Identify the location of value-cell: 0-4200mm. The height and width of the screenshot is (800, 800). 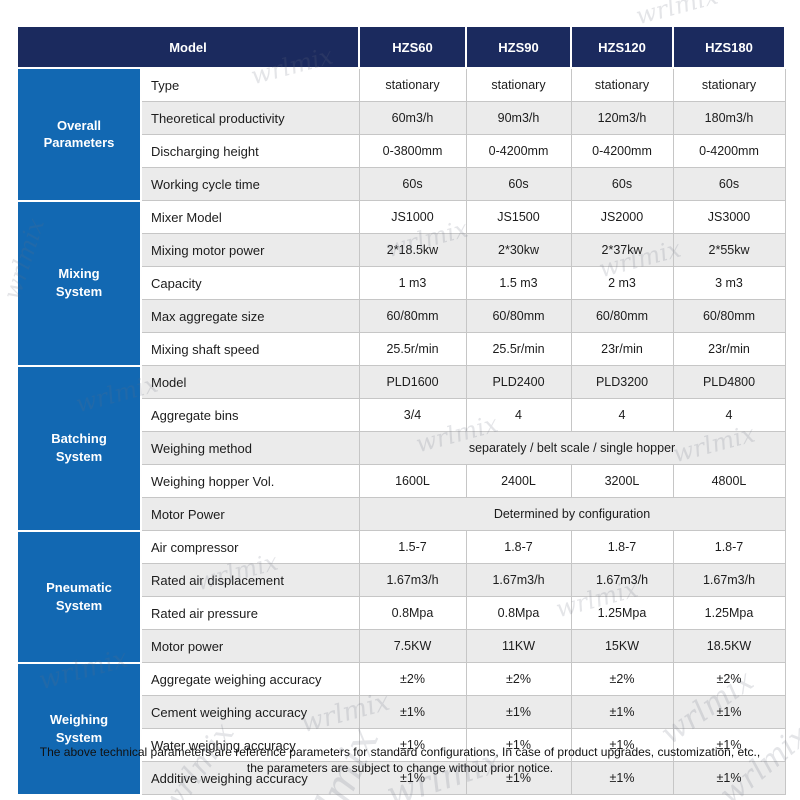
(729, 151).